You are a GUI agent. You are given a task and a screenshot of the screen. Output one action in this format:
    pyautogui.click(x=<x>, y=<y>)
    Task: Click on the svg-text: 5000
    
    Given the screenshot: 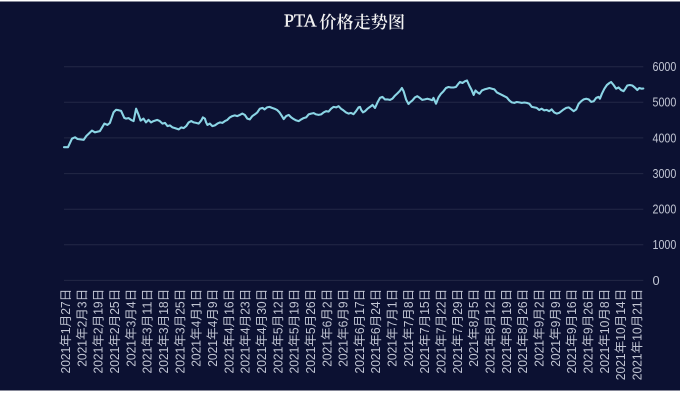 What is the action you would take?
    pyautogui.click(x=665, y=102)
    